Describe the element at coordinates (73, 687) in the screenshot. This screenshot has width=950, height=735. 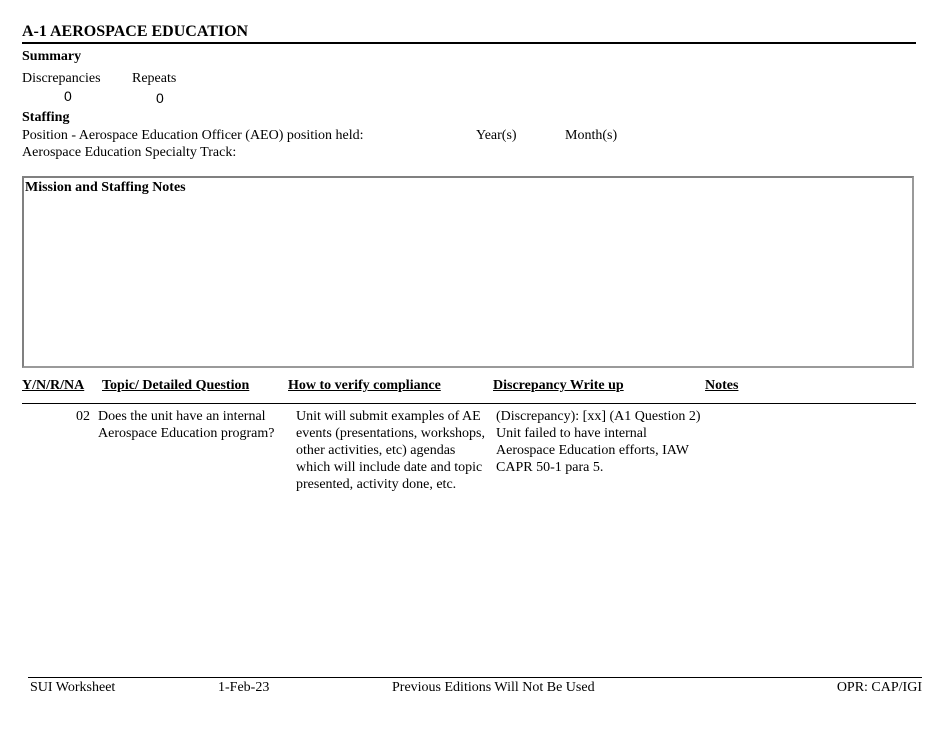
I see `footer-form-name: SUI Worksheet` at that location.